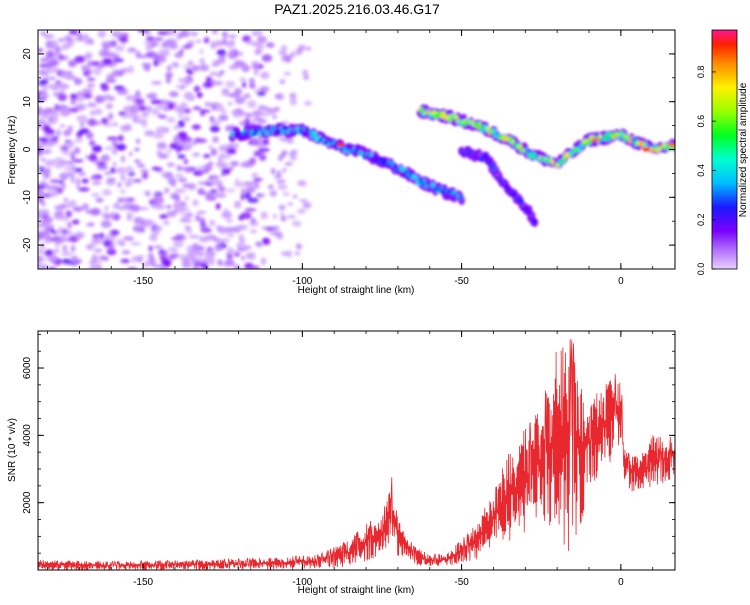 The width and height of the screenshot is (750, 605). I want to click on spectrogram-y-tick-label: -10, so click(27, 197).